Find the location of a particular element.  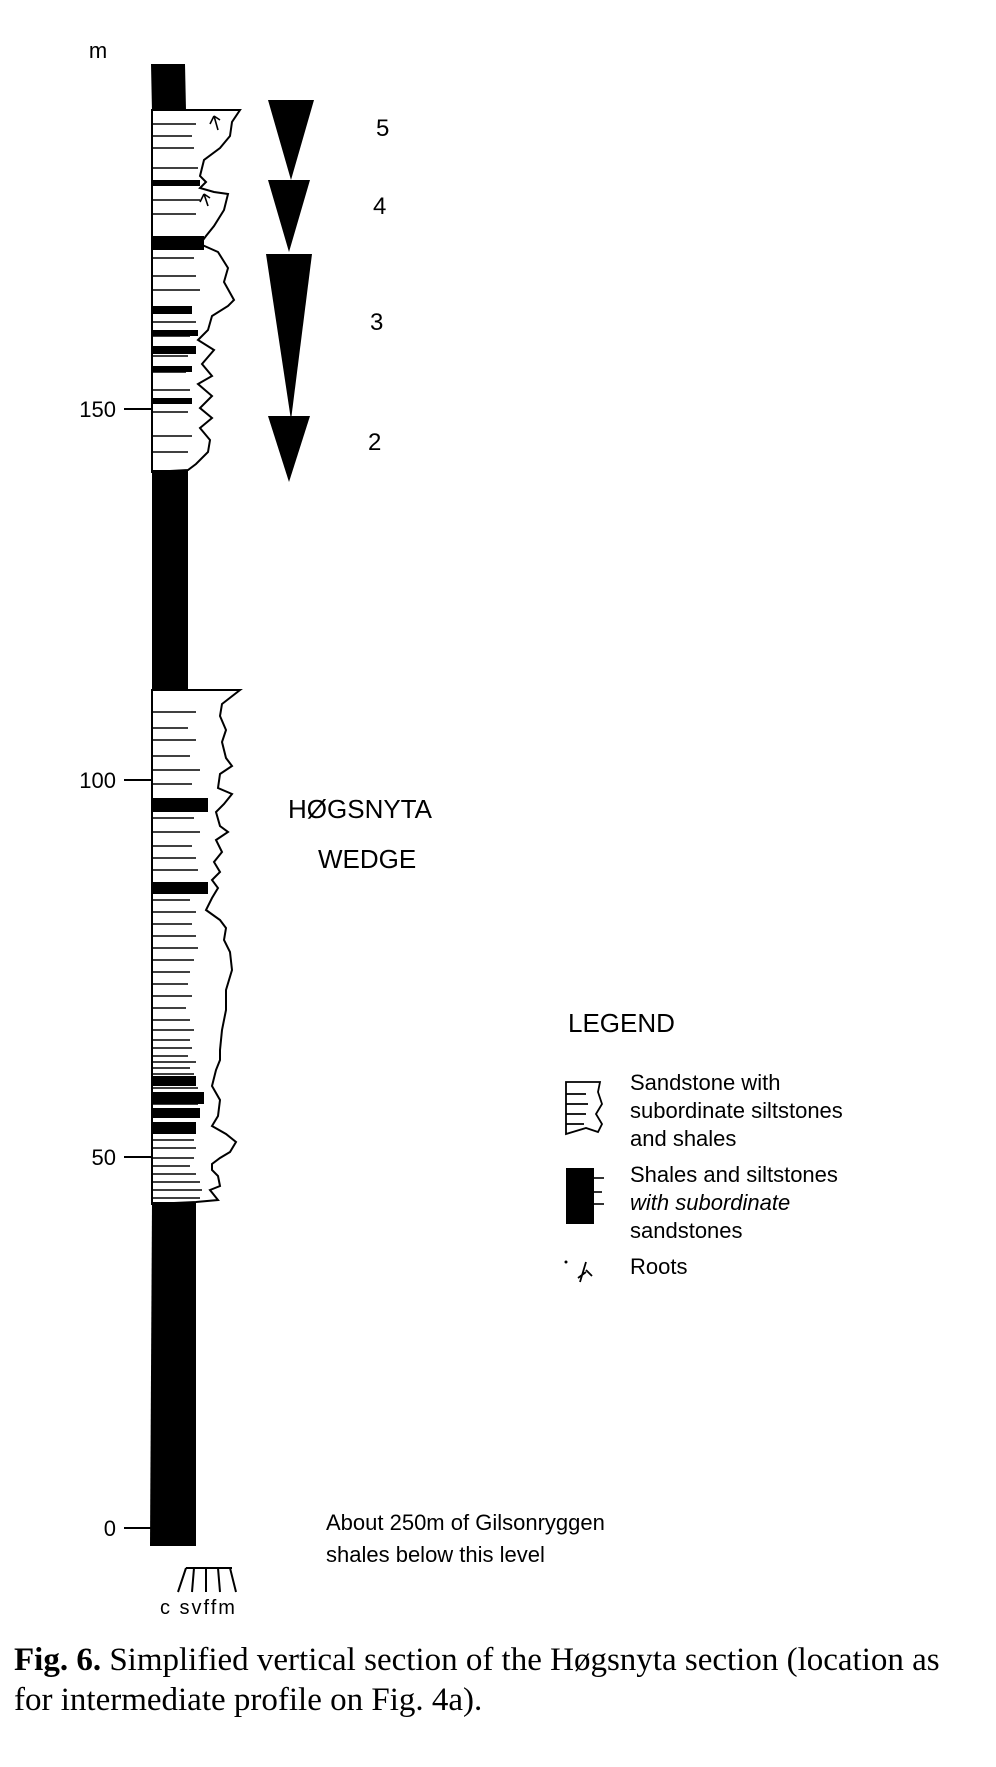

legend-sandstone-line1: Sandstone with is located at coordinates (705, 1082).